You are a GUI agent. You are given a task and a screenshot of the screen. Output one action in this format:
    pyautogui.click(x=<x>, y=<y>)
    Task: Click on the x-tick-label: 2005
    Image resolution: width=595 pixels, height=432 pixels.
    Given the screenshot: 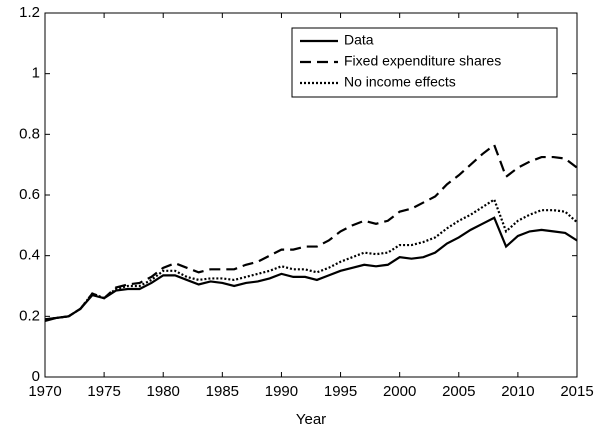 What is the action you would take?
    pyautogui.click(x=458, y=391)
    